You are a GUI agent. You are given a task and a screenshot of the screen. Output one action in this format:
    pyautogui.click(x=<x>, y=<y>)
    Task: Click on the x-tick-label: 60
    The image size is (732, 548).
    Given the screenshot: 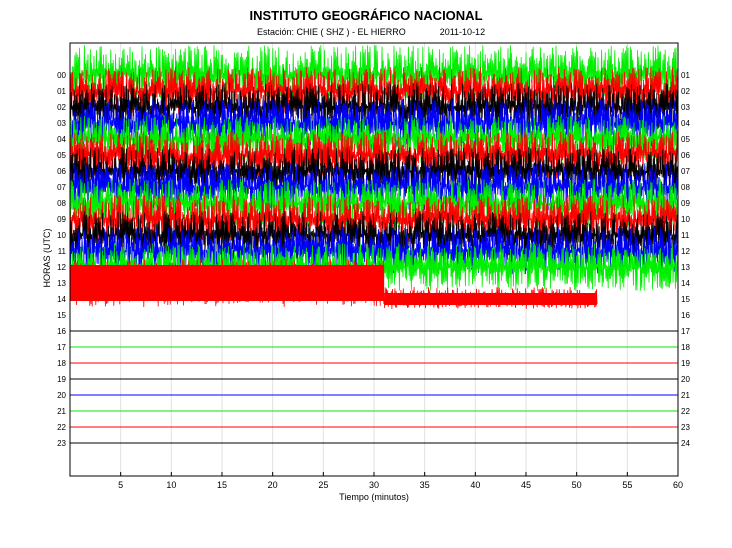 What is the action you would take?
    pyautogui.click(x=678, y=485)
    